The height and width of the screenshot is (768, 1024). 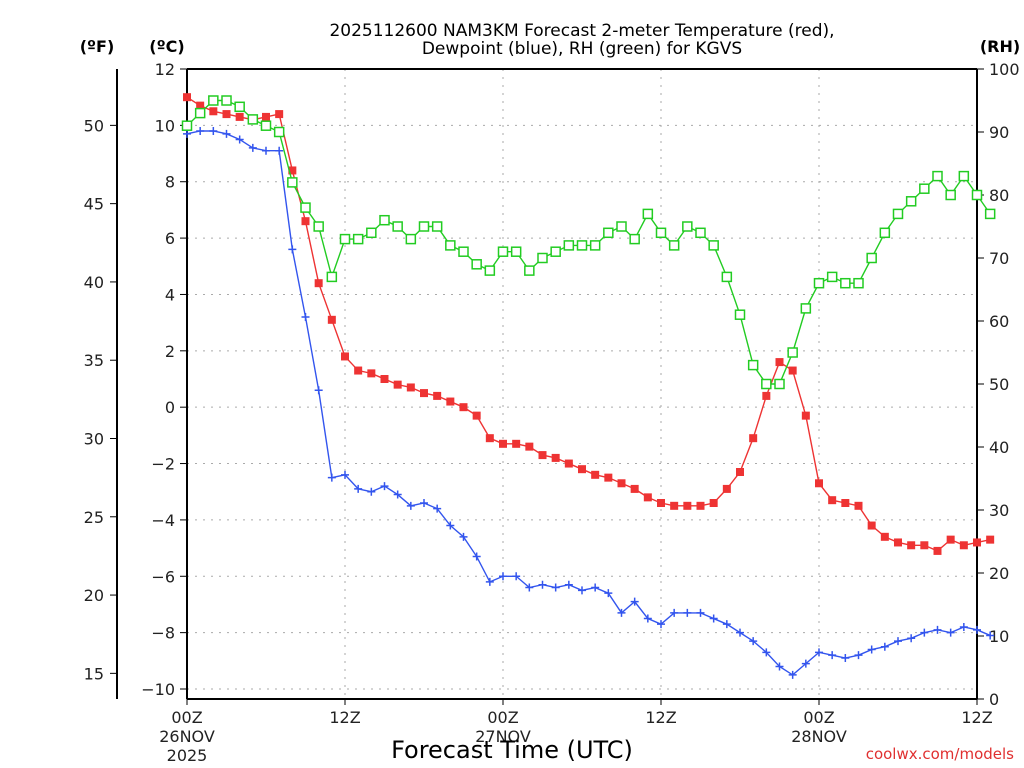 What do you see at coordinates (170, 407) in the screenshot?
I see `celsius-tick-label: 0` at bounding box center [170, 407].